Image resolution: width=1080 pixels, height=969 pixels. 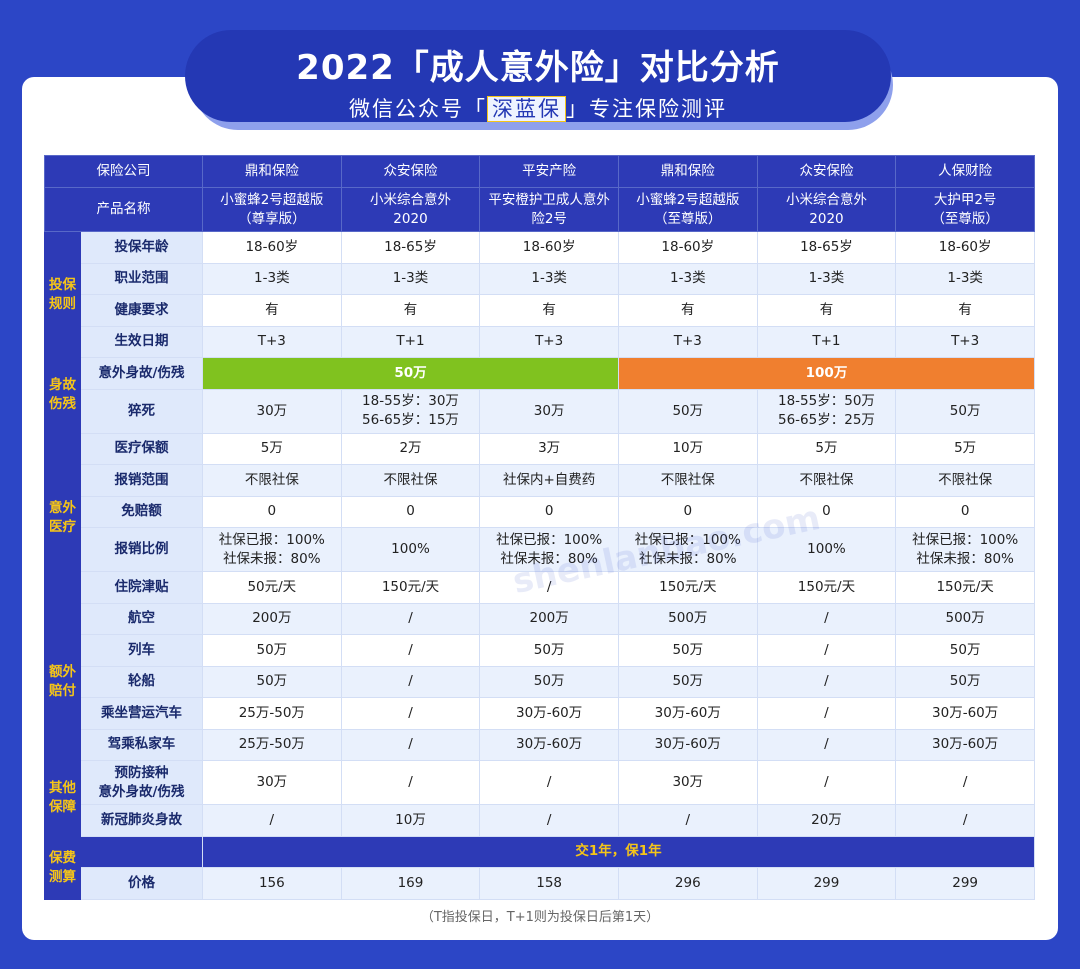 What do you see at coordinates (687, 782) in the screenshot?
I see `value-cell: 30万` at bounding box center [687, 782].